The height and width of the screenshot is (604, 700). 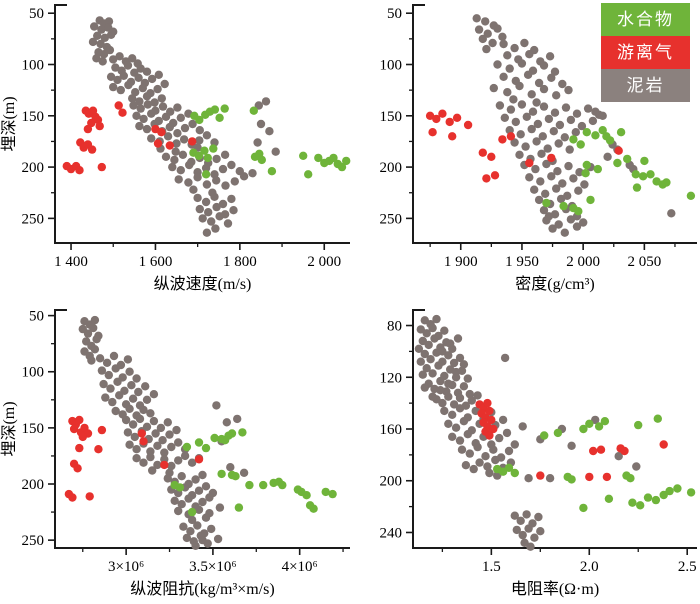 What do you see at coordinates (687, 567) in the screenshot?
I see `x-tick-label: 2.5` at bounding box center [687, 567].